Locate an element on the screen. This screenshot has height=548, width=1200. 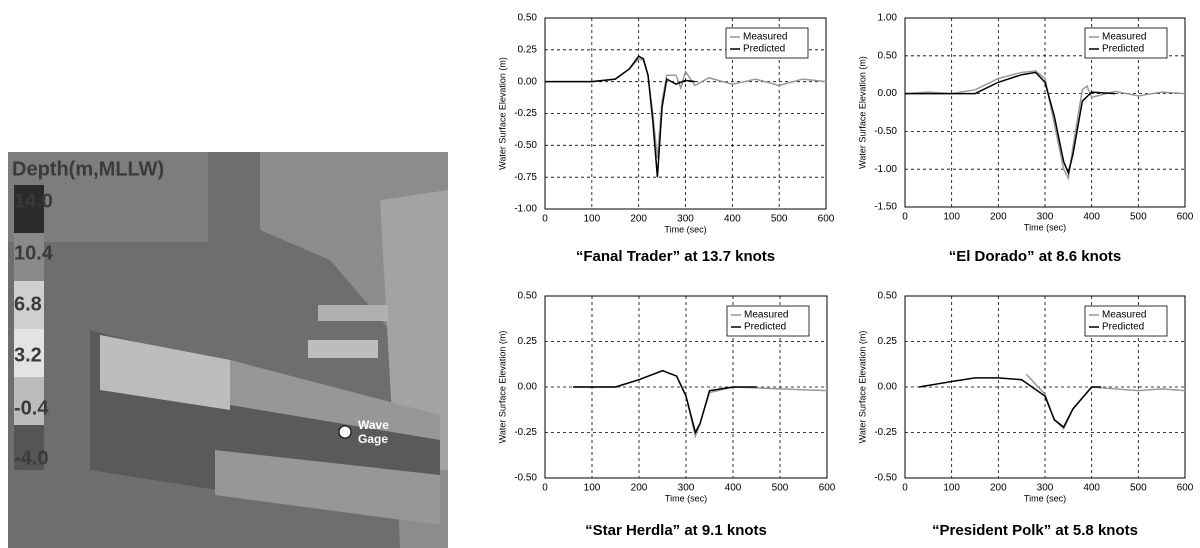
chart-title: “Fanal Trader” at 13.7 knots is located at coordinates (675, 256).